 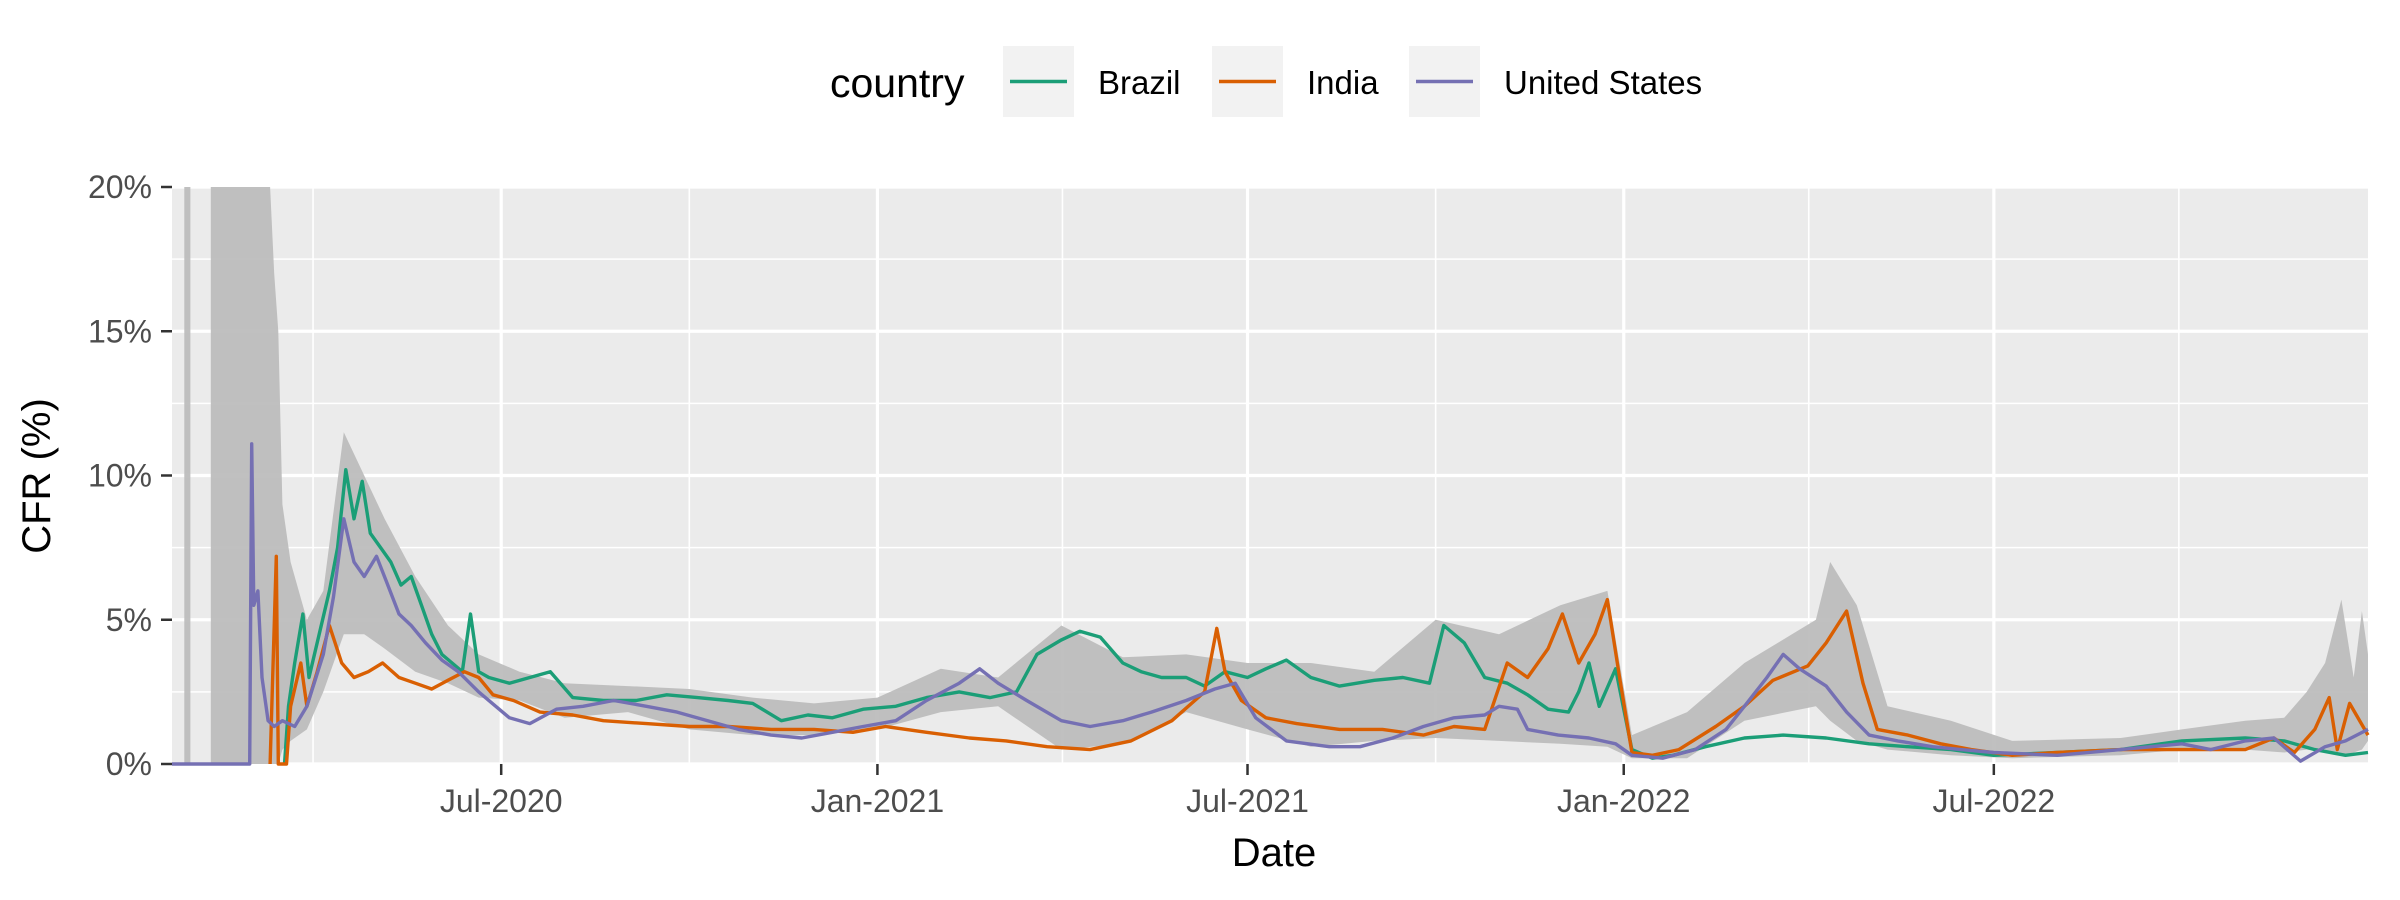 What do you see at coordinates (1139, 82) in the screenshot?
I see `legend-label: Brazil` at bounding box center [1139, 82].